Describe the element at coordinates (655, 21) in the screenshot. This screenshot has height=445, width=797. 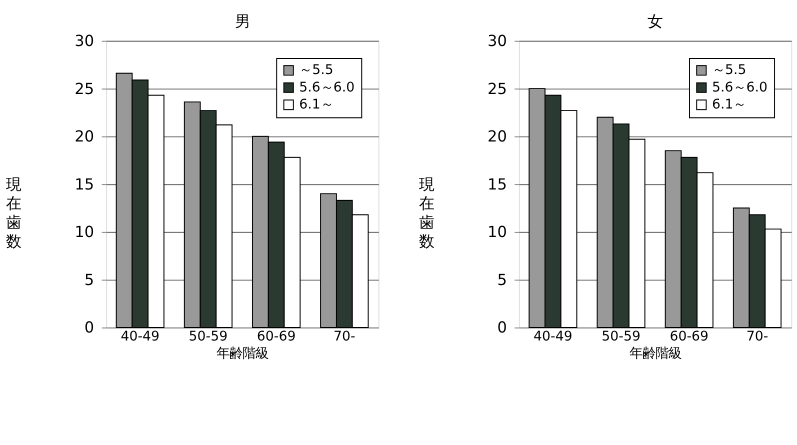
I see `chart-title: 女` at that location.